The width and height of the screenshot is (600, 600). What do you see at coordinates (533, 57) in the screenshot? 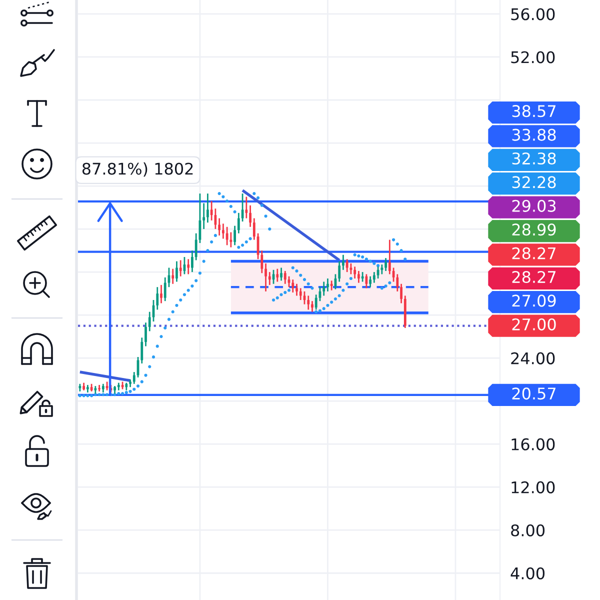
I see `y-tick-label: 52.00` at bounding box center [533, 57].